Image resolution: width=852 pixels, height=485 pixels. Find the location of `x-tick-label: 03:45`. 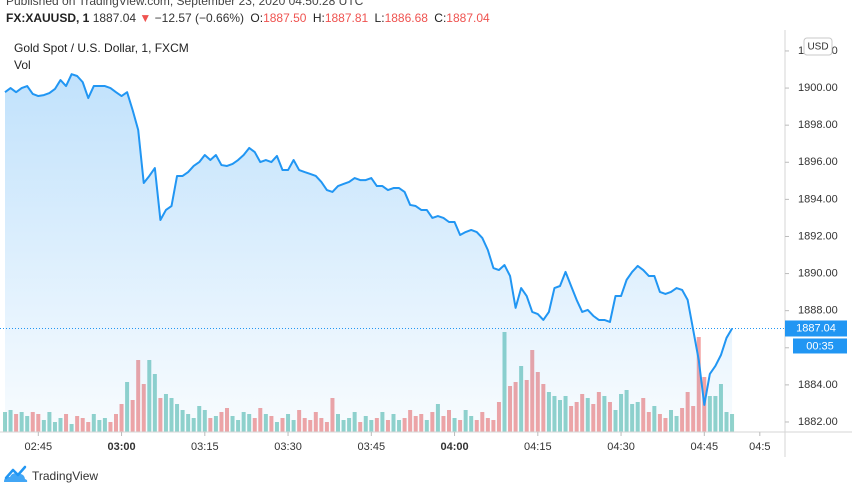

x-tick-label: 03:45 is located at coordinates (372, 447).